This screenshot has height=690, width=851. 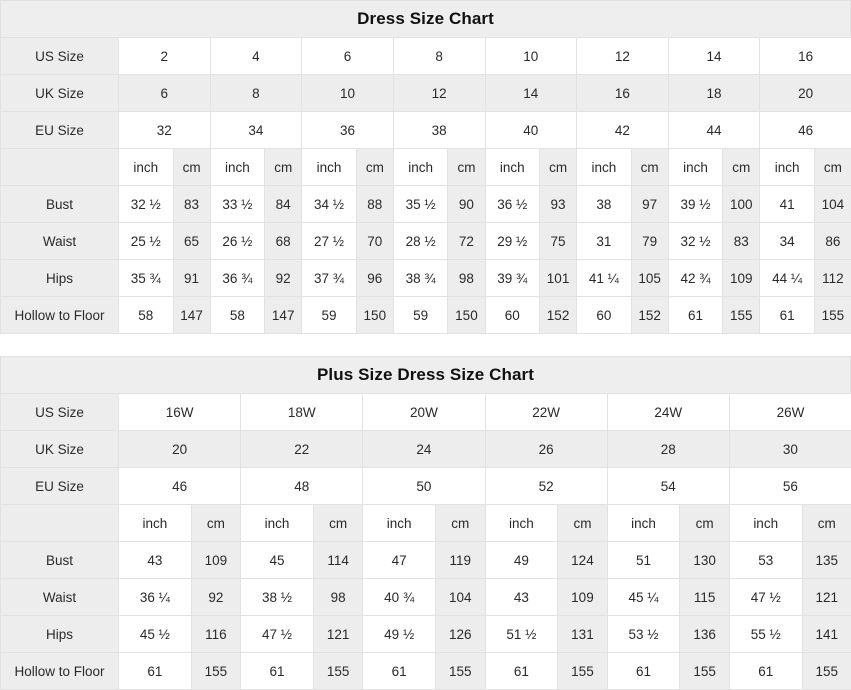 I want to click on cell-uk_sizes-6: 18, so click(x=714, y=93).